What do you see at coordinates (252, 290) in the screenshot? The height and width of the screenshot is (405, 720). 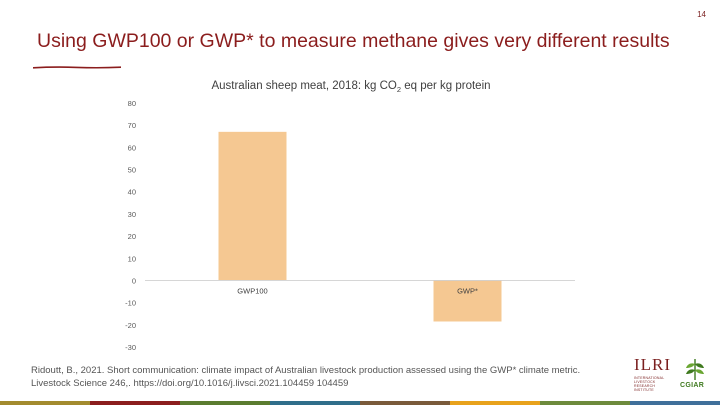 I see `x-category-label: GWP100` at bounding box center [252, 290].